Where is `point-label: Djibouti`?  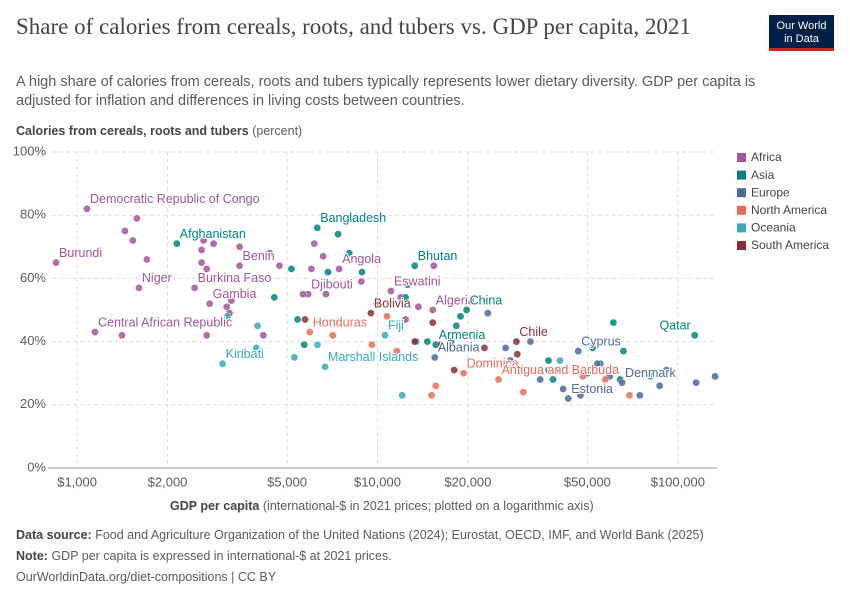 point-label: Djibouti is located at coordinates (332, 284).